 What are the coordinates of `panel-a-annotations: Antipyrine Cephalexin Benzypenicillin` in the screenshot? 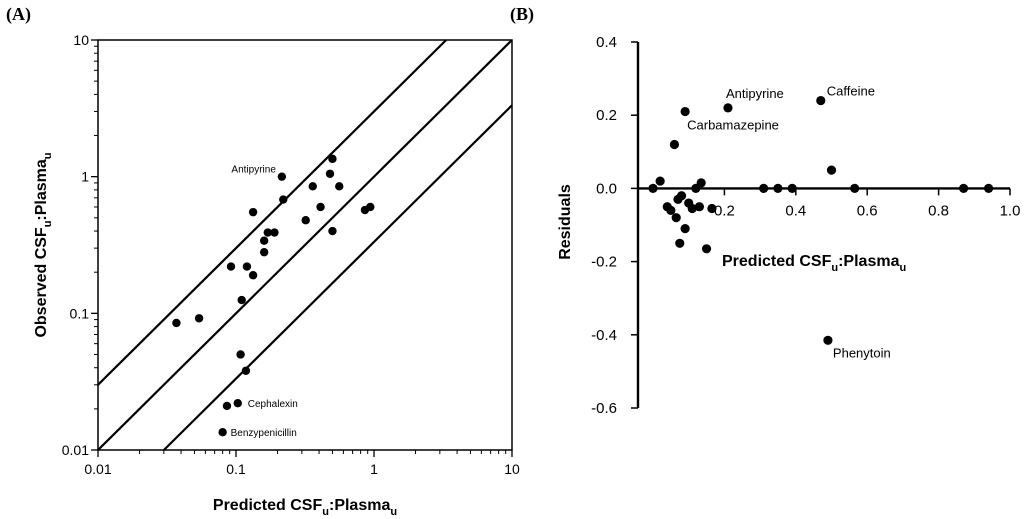 It's located at (264, 302).